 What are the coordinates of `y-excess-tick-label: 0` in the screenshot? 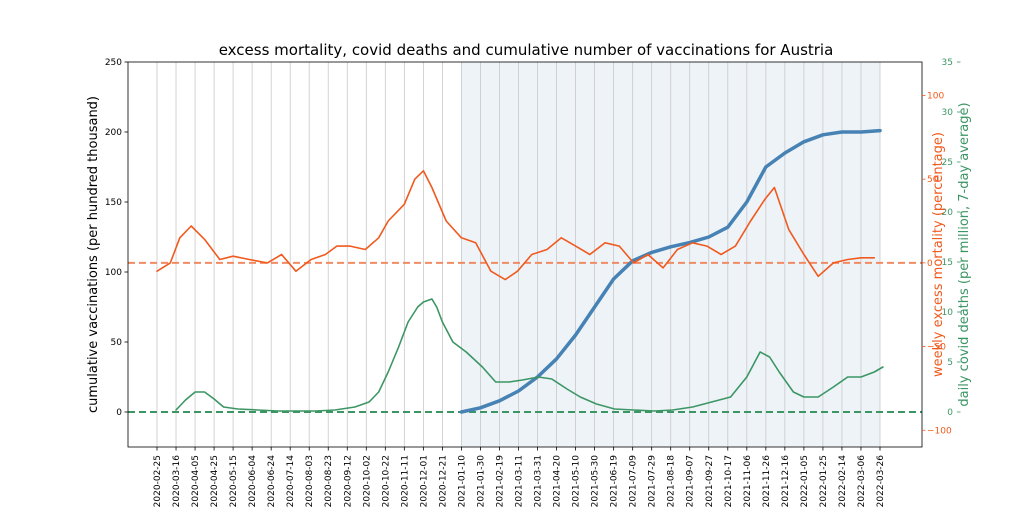 It's located at (930, 264).